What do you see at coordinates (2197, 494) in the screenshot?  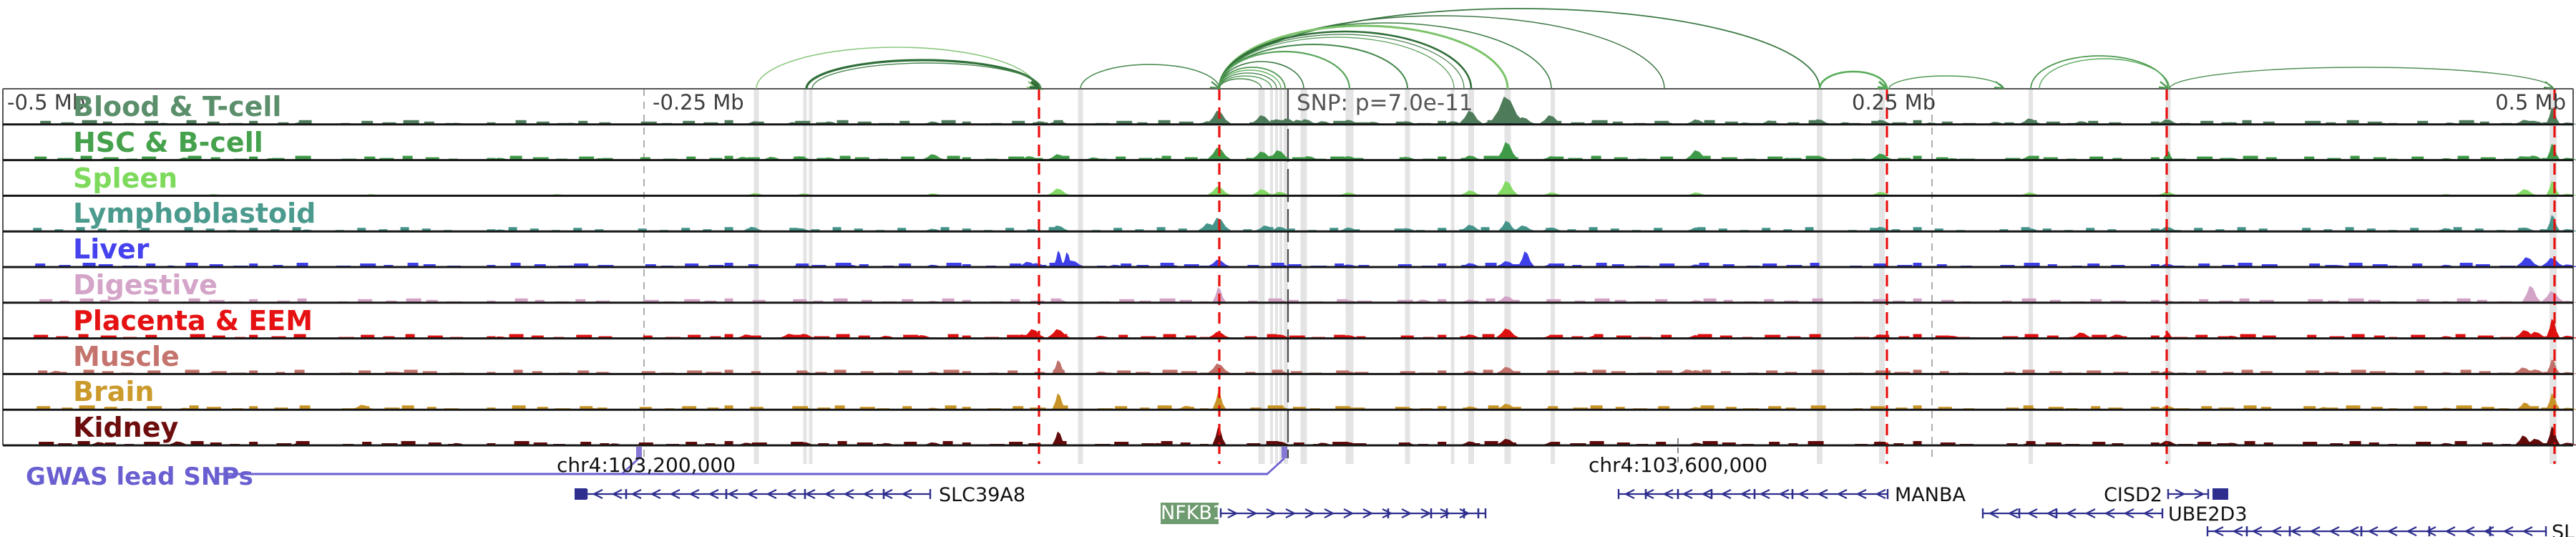 I see `gene-model-cisd2` at bounding box center [2197, 494].